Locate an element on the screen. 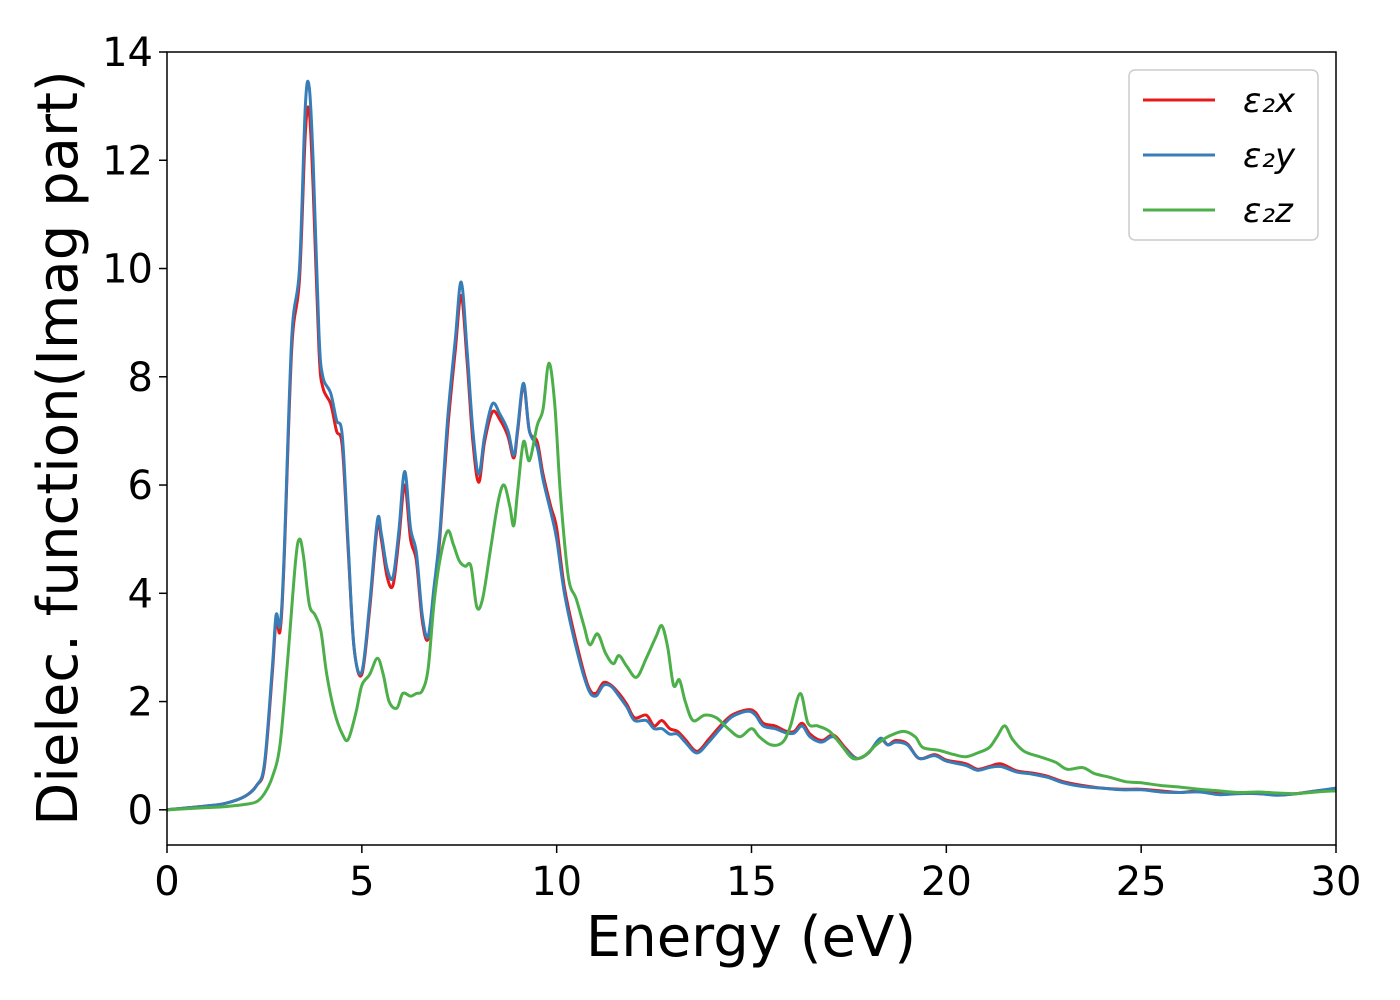 The height and width of the screenshot is (1000, 1400). x-tick-label: 5 is located at coordinates (361, 882).